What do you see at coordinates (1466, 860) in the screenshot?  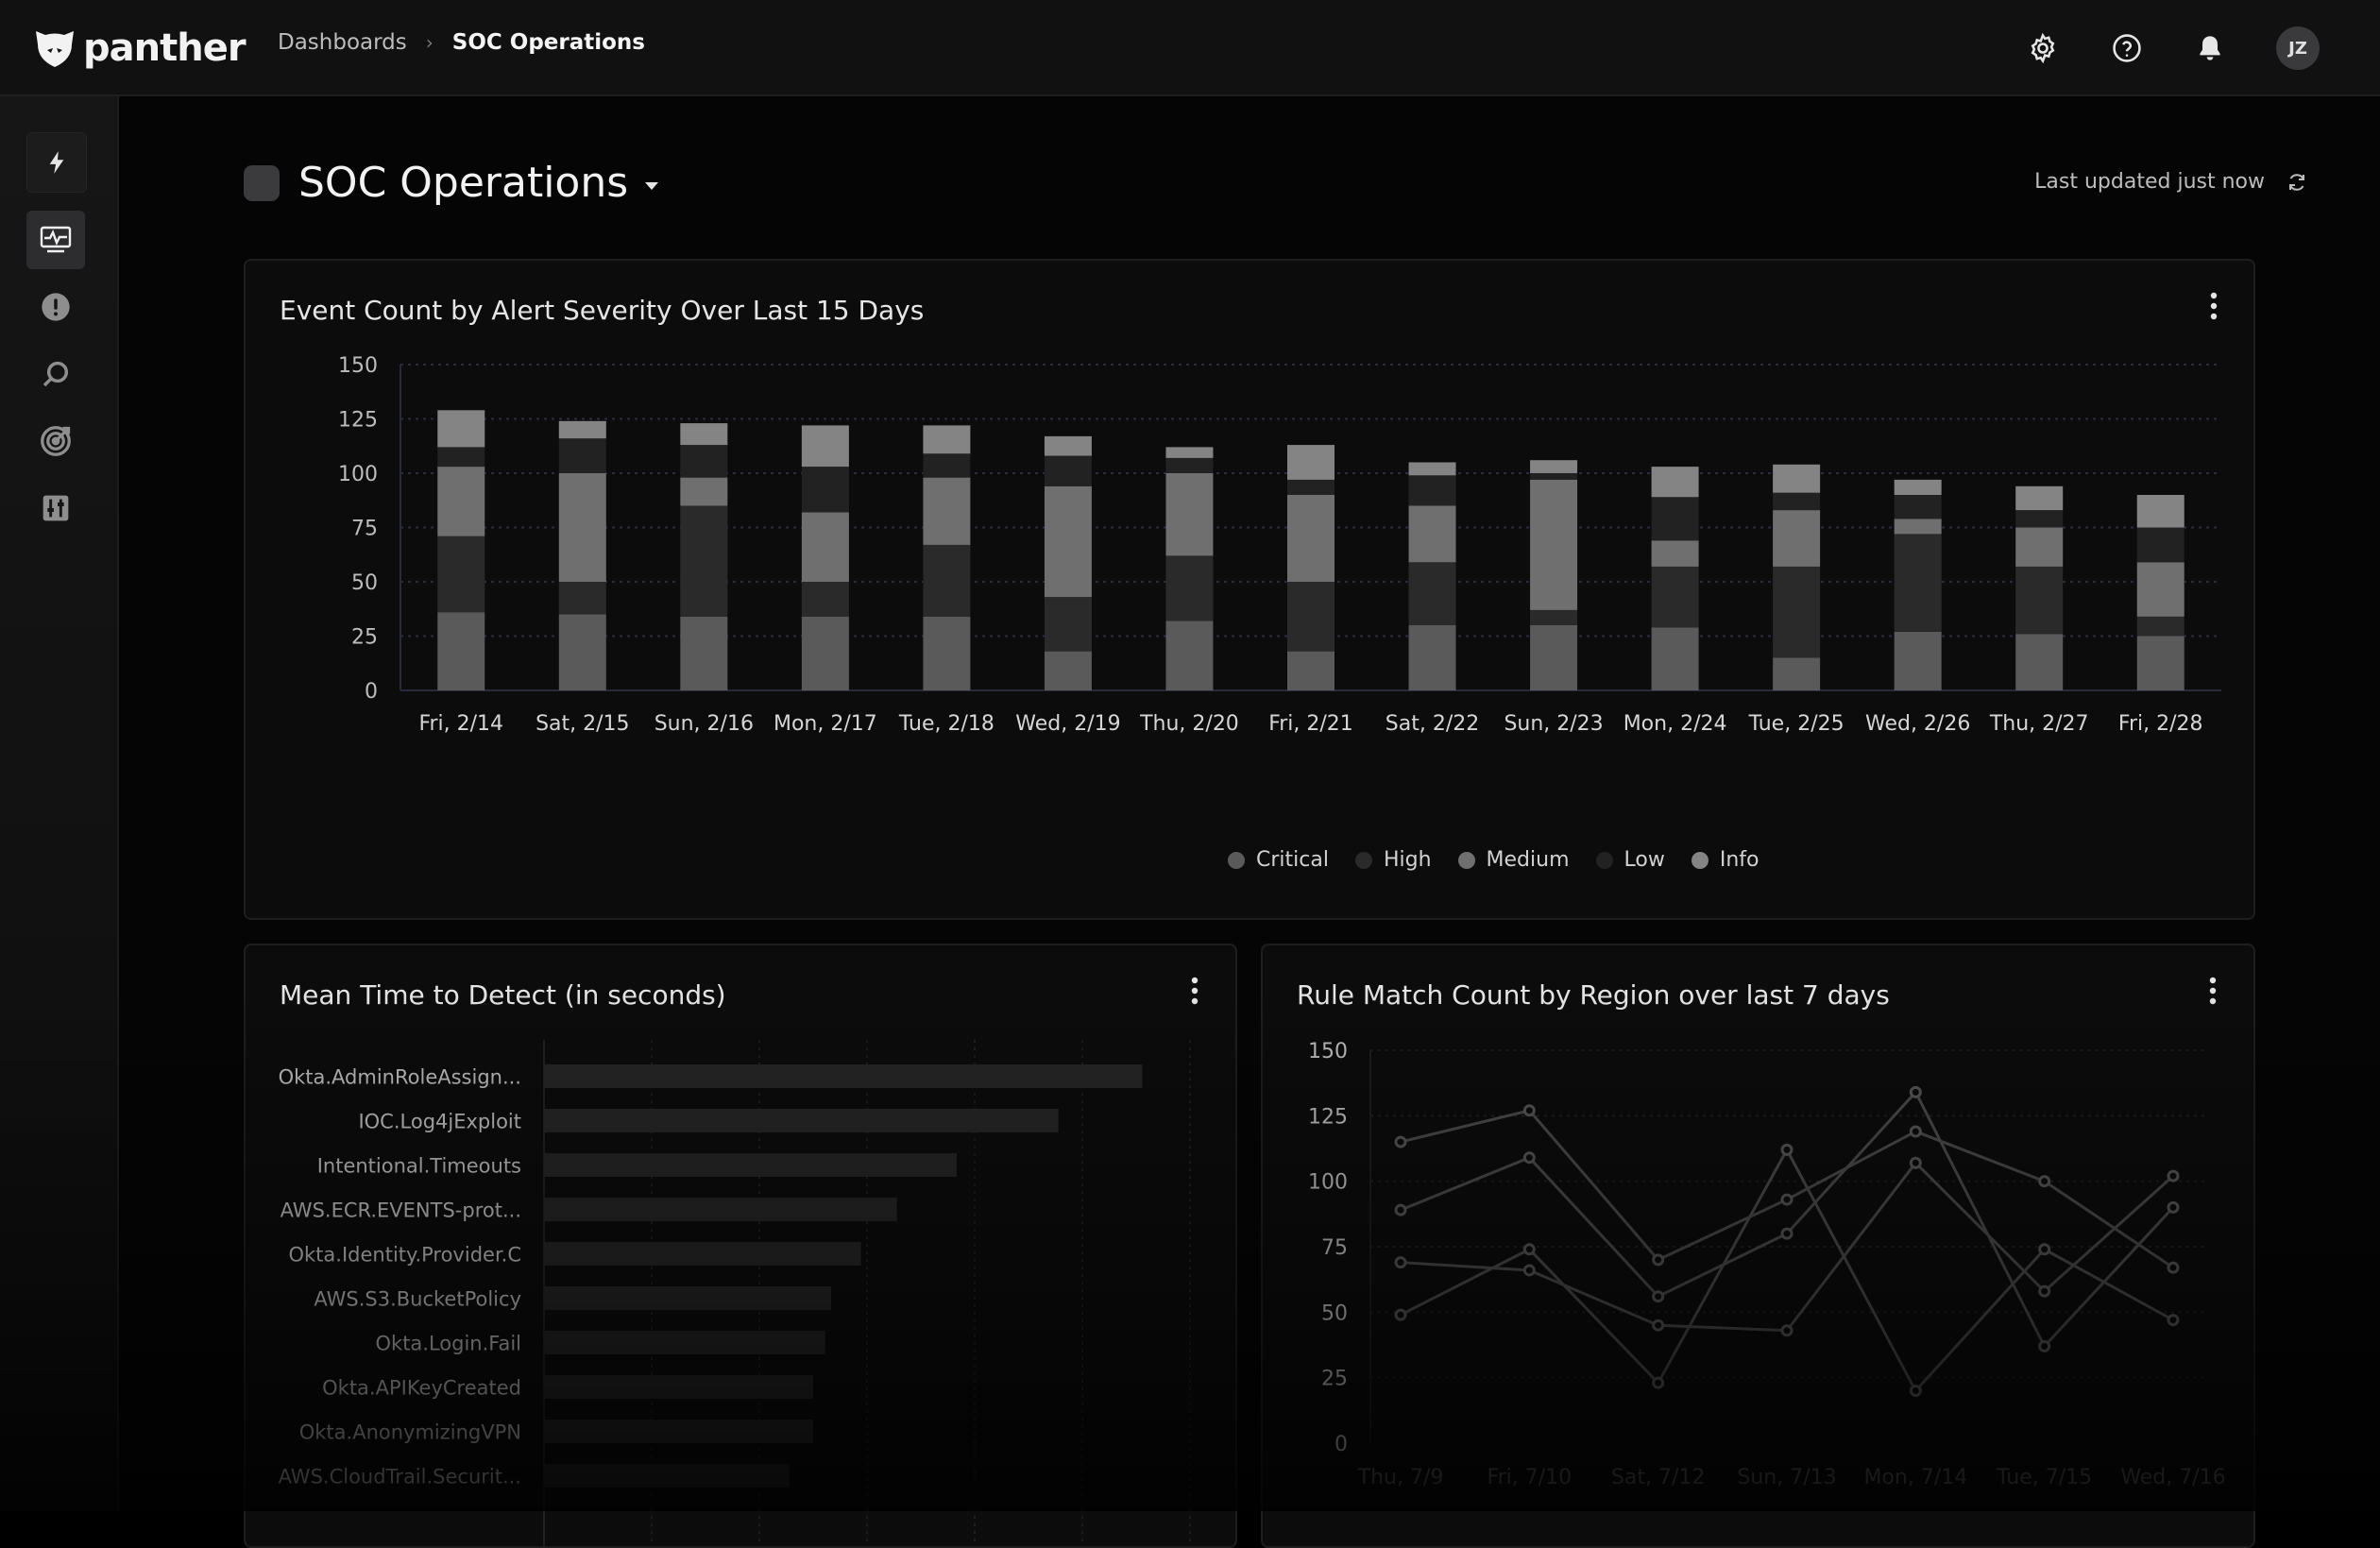 I see `legend-dot-medium` at bounding box center [1466, 860].